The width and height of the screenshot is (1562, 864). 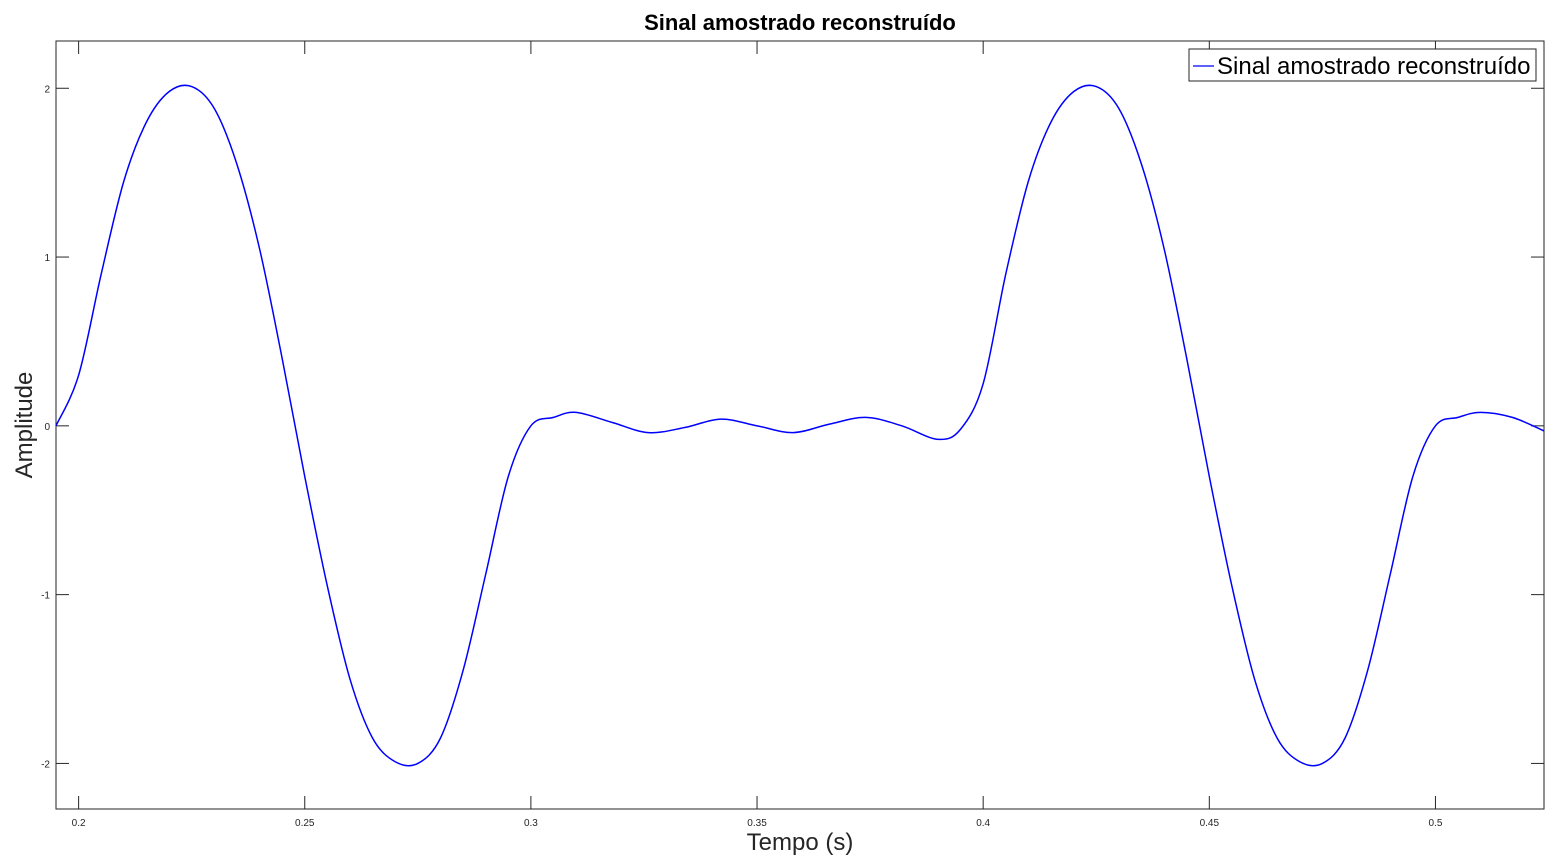 I want to click on y-tick-label: 1, so click(x=47, y=258).